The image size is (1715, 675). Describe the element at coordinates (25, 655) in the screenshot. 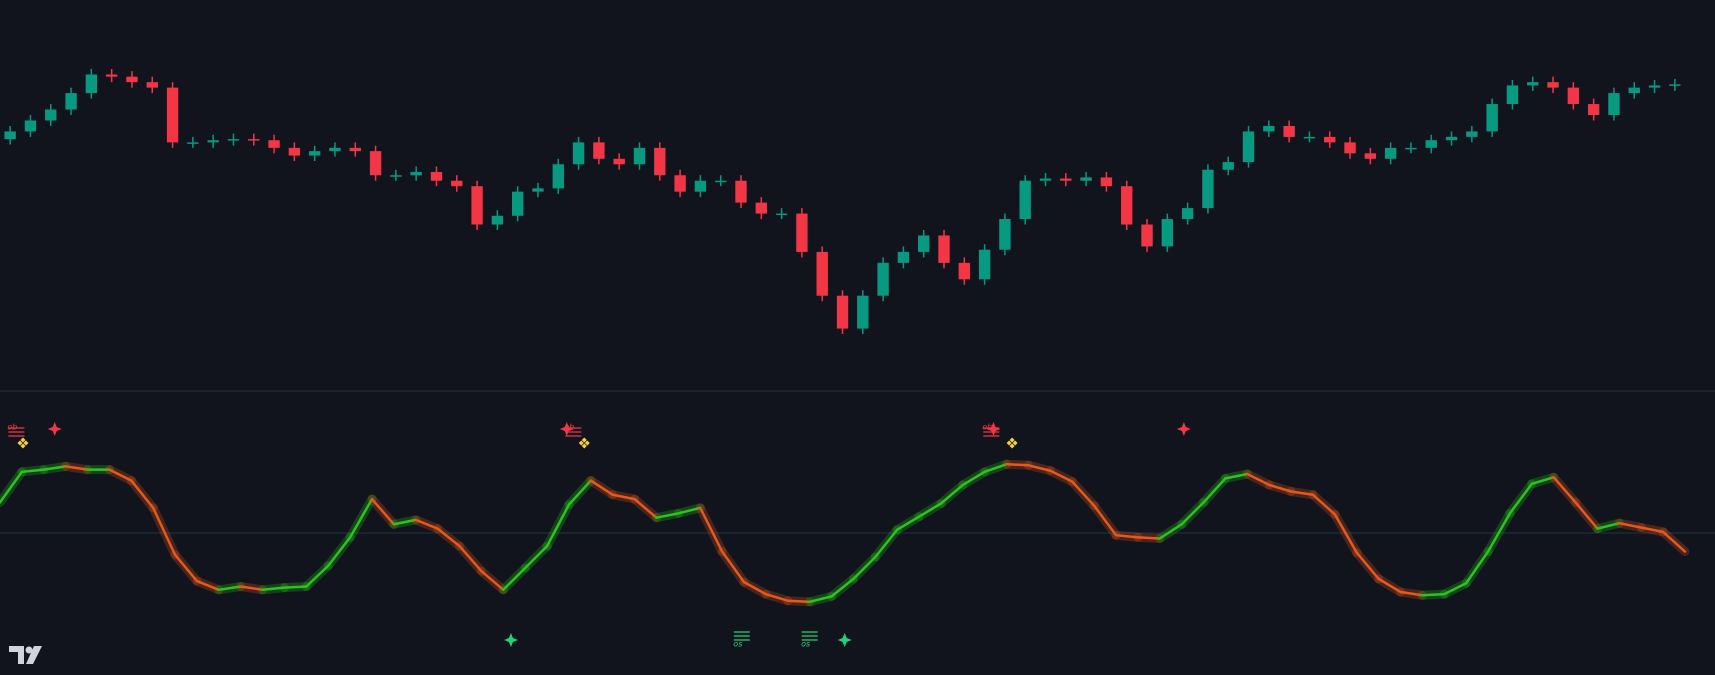

I see `tradingview-logo` at that location.